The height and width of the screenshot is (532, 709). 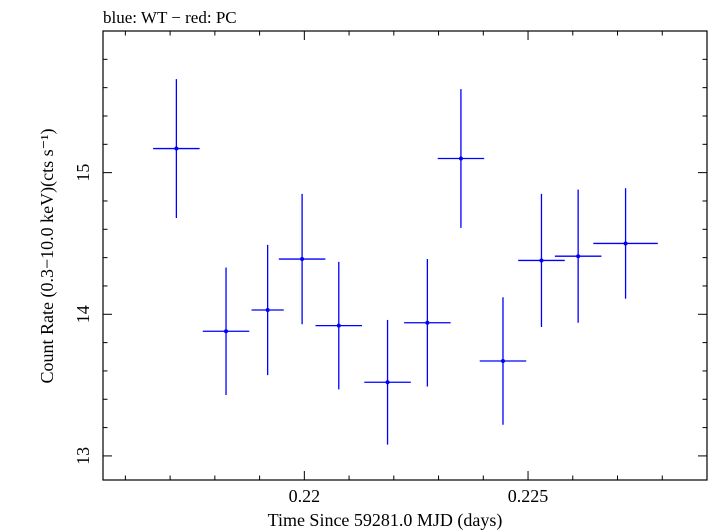 What do you see at coordinates (83, 456) in the screenshot?
I see `y-tick-label: 13` at bounding box center [83, 456].